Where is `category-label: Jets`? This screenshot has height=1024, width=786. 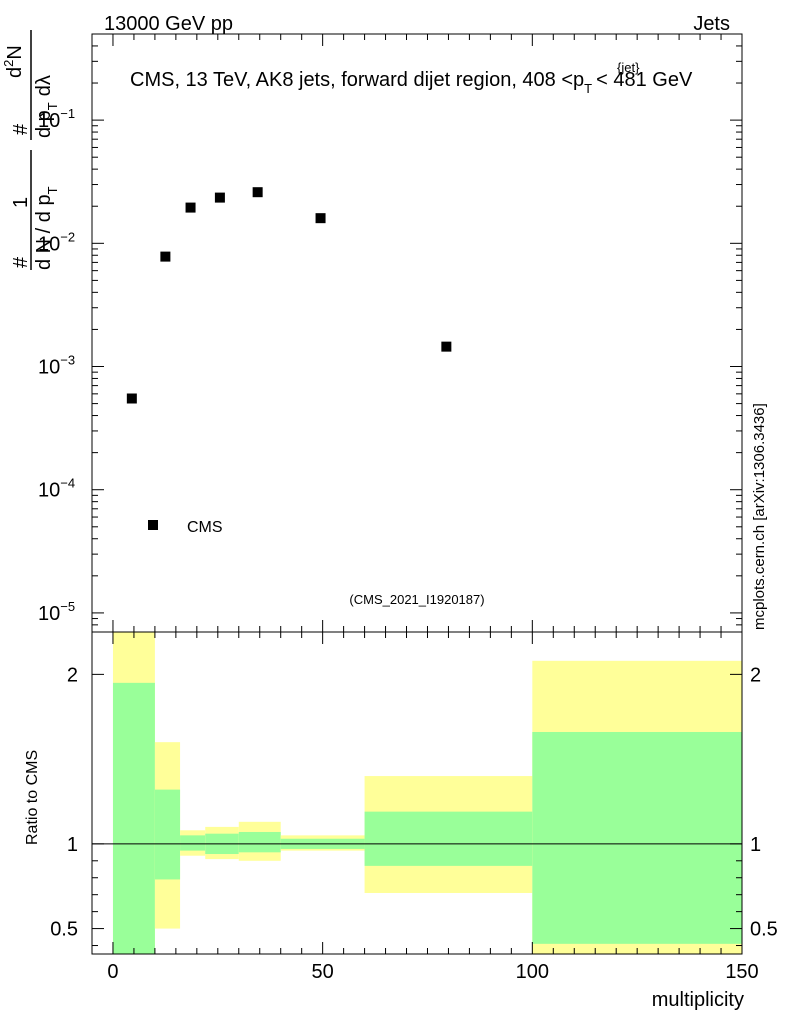
category-label: Jets is located at coordinates (711, 24).